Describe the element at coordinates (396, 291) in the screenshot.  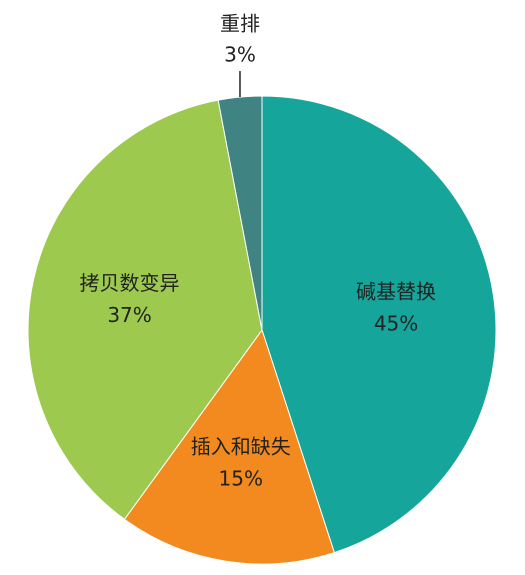
I see `slice-label: 碱基替换` at that location.